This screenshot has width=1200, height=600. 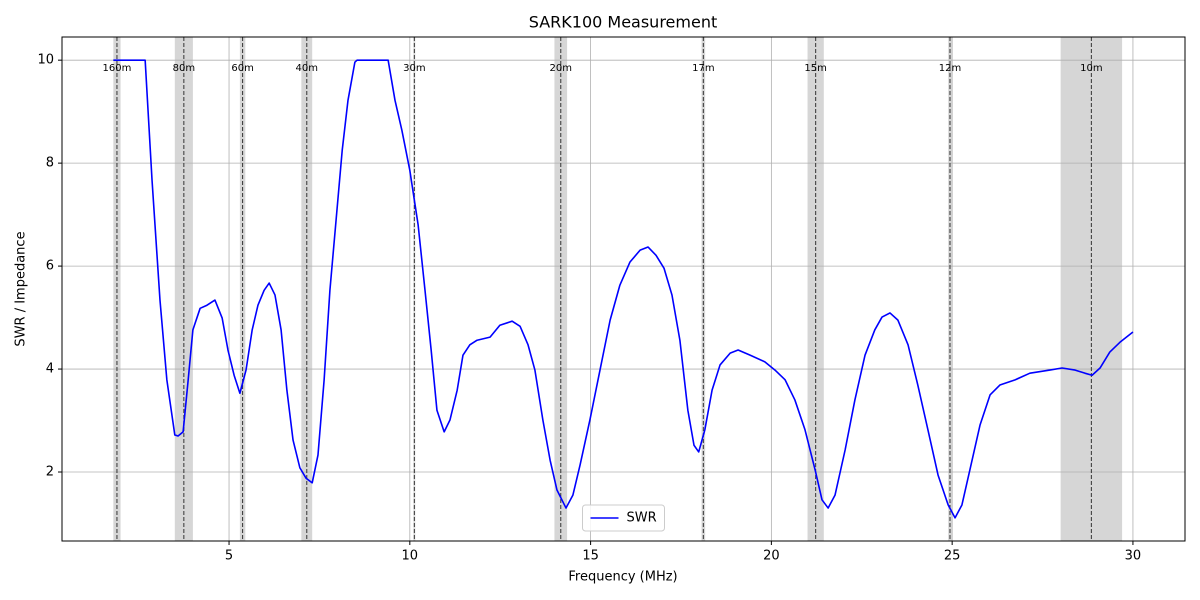 I want to click on band-label: 60m, so click(x=242, y=68).